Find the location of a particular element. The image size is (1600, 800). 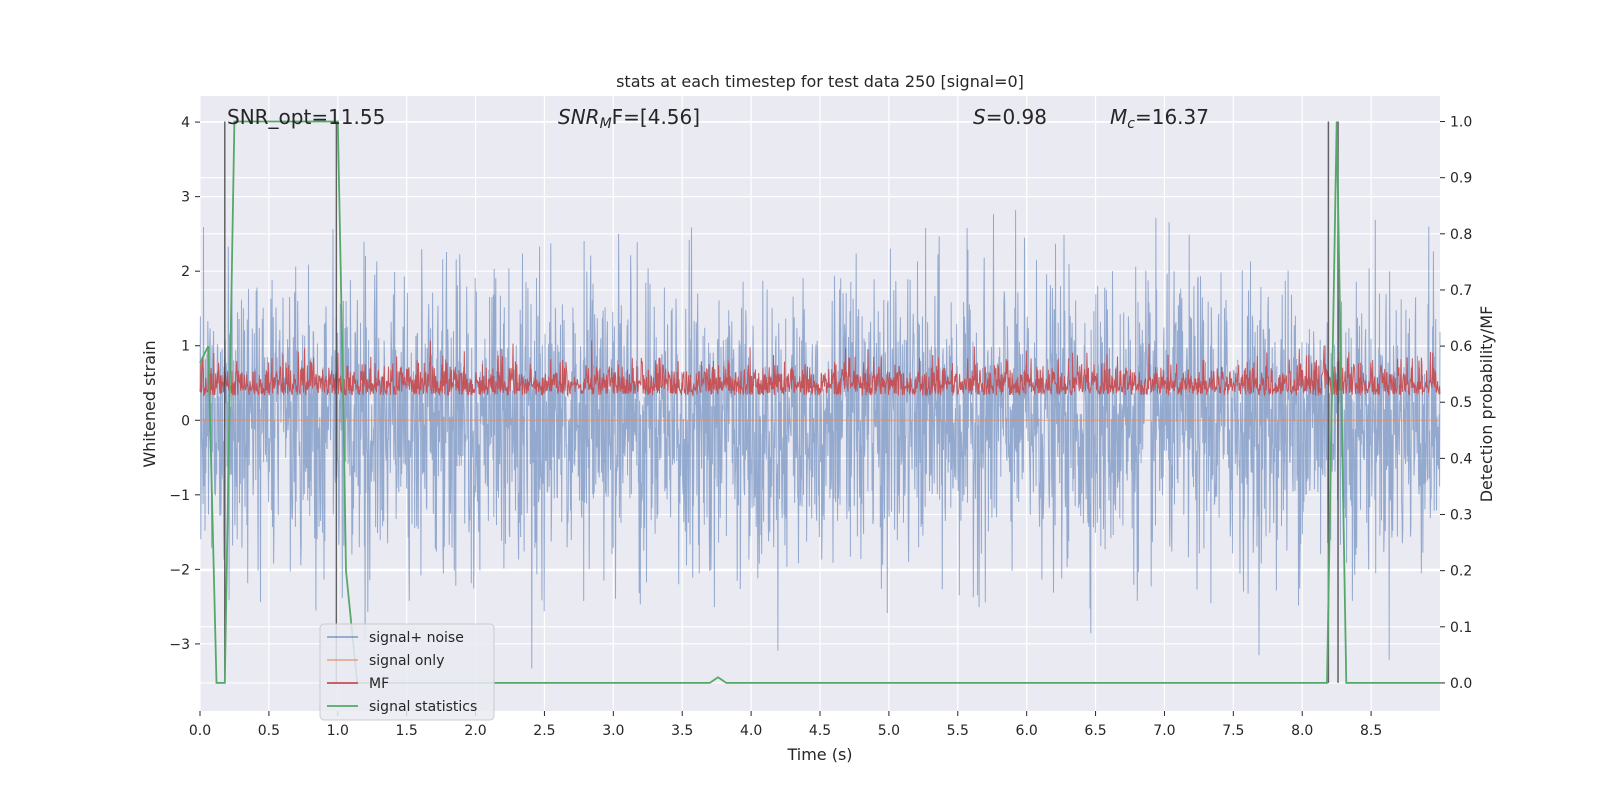

y2-tick-label: 0.9 is located at coordinates (1461, 179).